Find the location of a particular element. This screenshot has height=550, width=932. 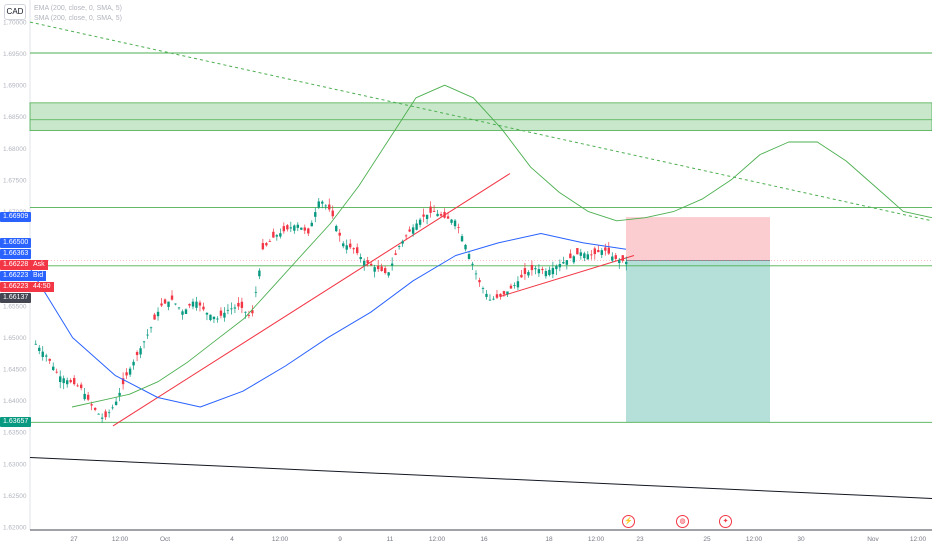

symbol-badge: CAD is located at coordinates (15, 12).